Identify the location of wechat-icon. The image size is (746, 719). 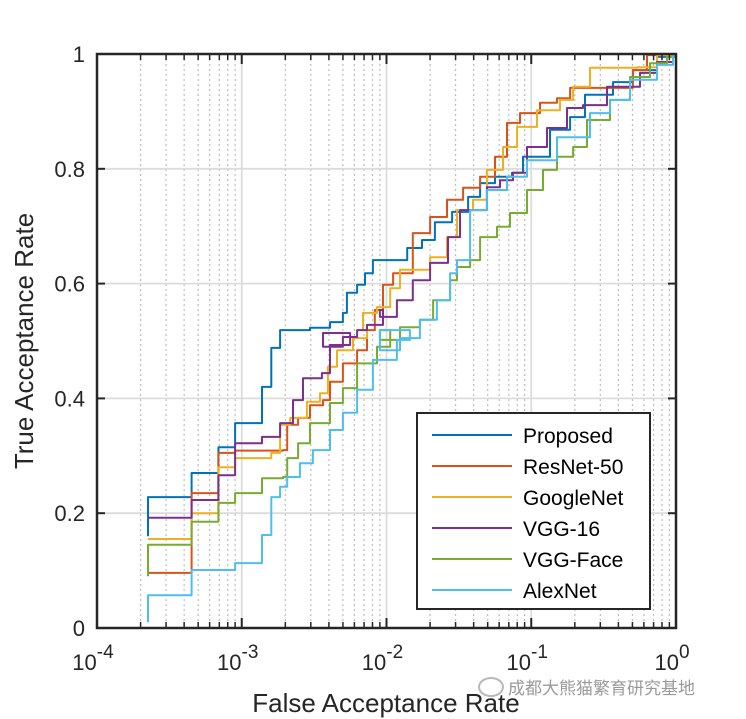
(491, 687).